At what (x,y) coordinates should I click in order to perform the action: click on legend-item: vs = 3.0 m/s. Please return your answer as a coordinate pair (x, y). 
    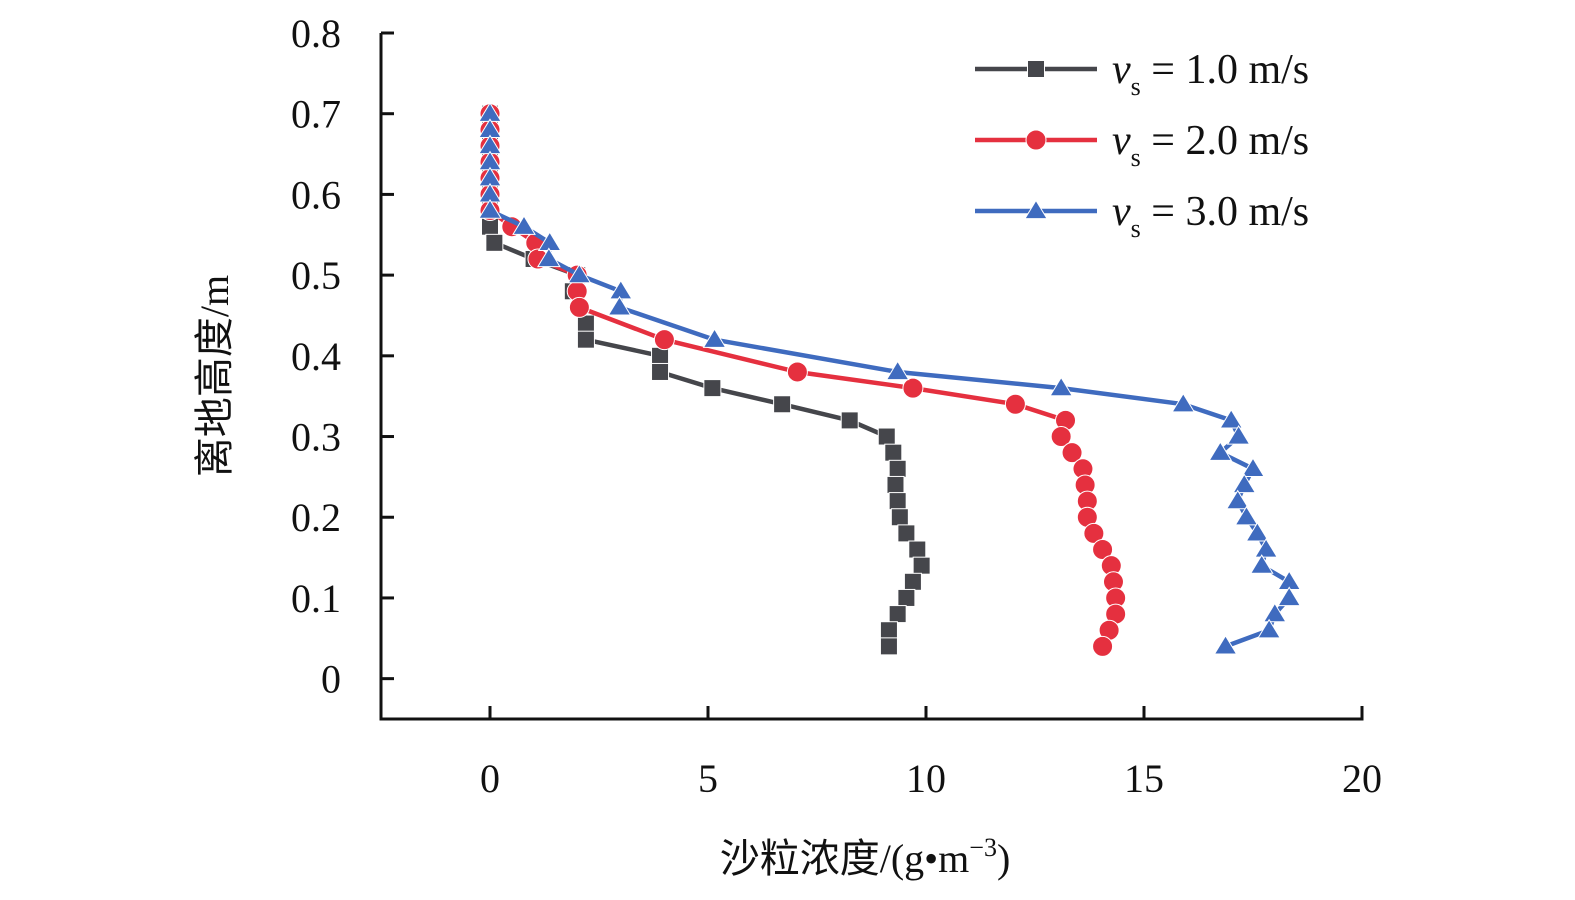
    Looking at the image, I should click on (1142, 216).